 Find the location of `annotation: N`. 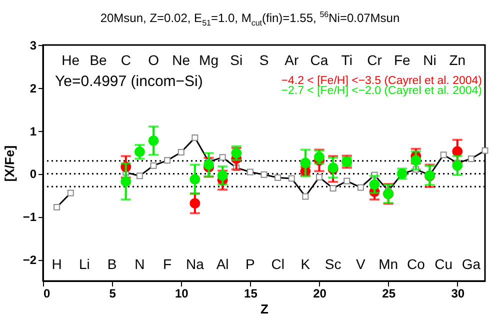

annotation: N is located at coordinates (139, 264).